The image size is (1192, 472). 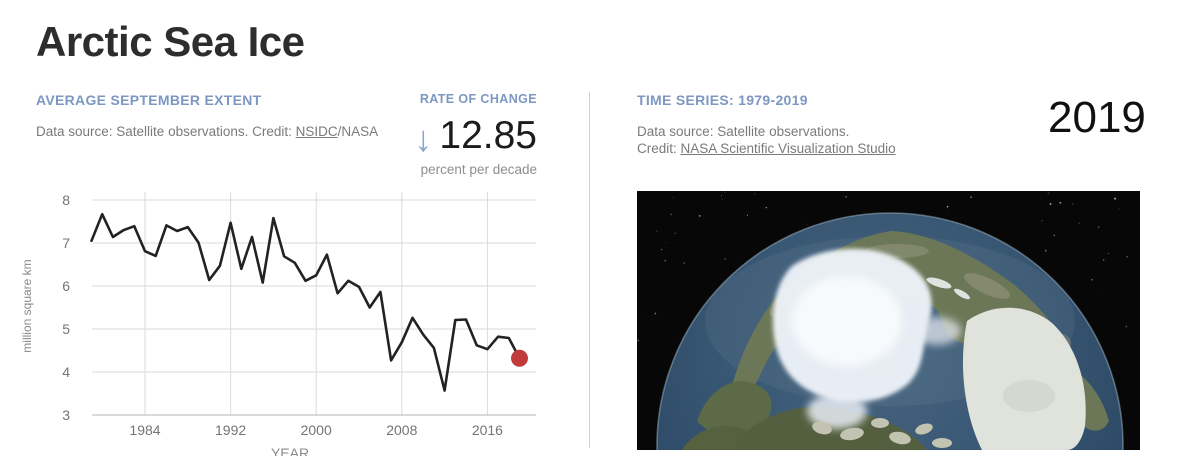 I want to click on x-tick-label: 2016, so click(x=487, y=430).